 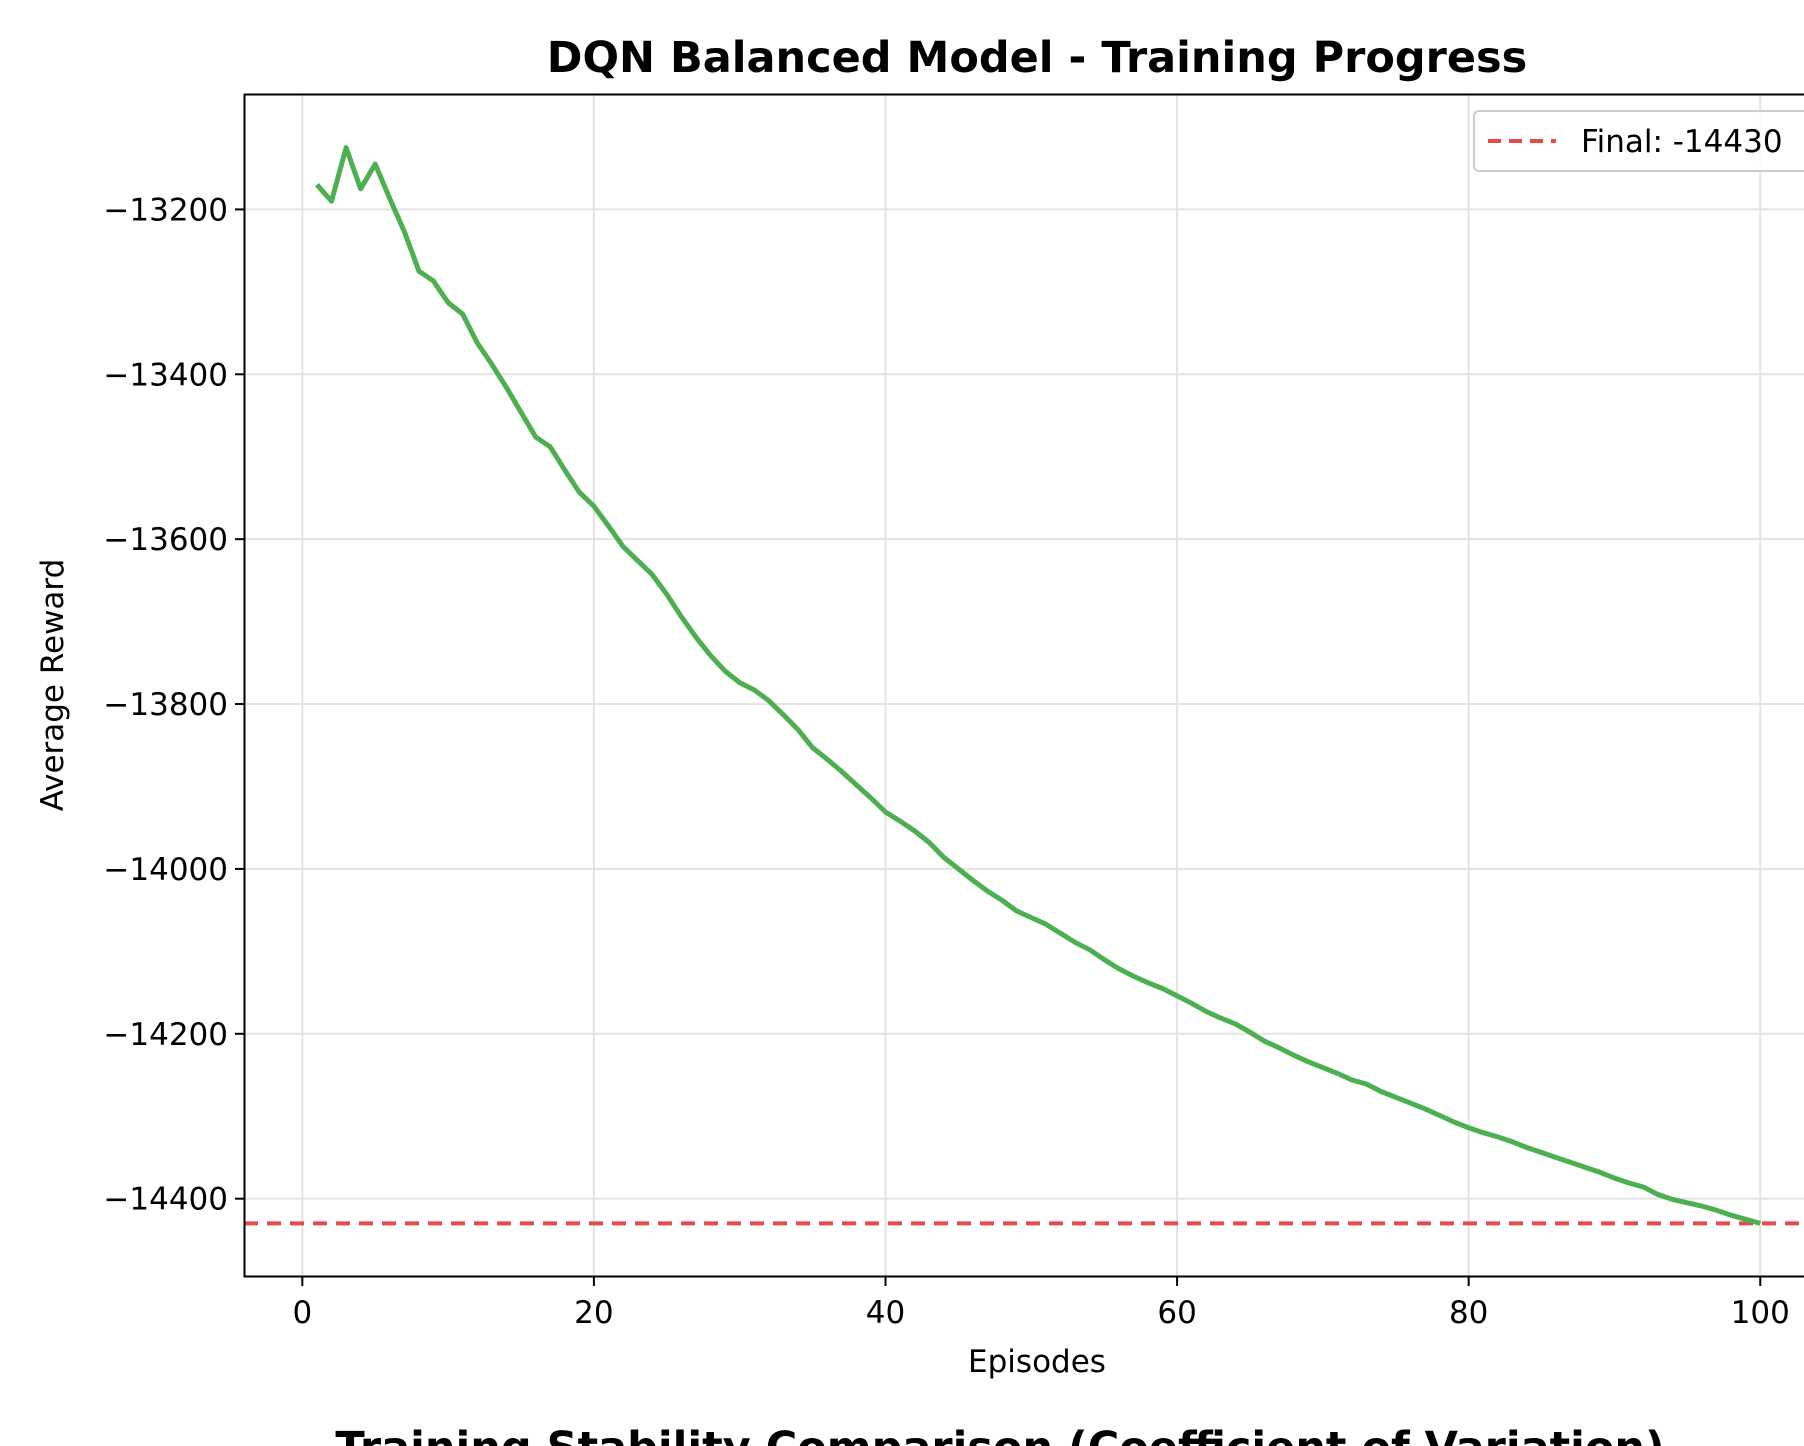 What do you see at coordinates (165, 210) in the screenshot?
I see `y-tick-label: −13200` at bounding box center [165, 210].